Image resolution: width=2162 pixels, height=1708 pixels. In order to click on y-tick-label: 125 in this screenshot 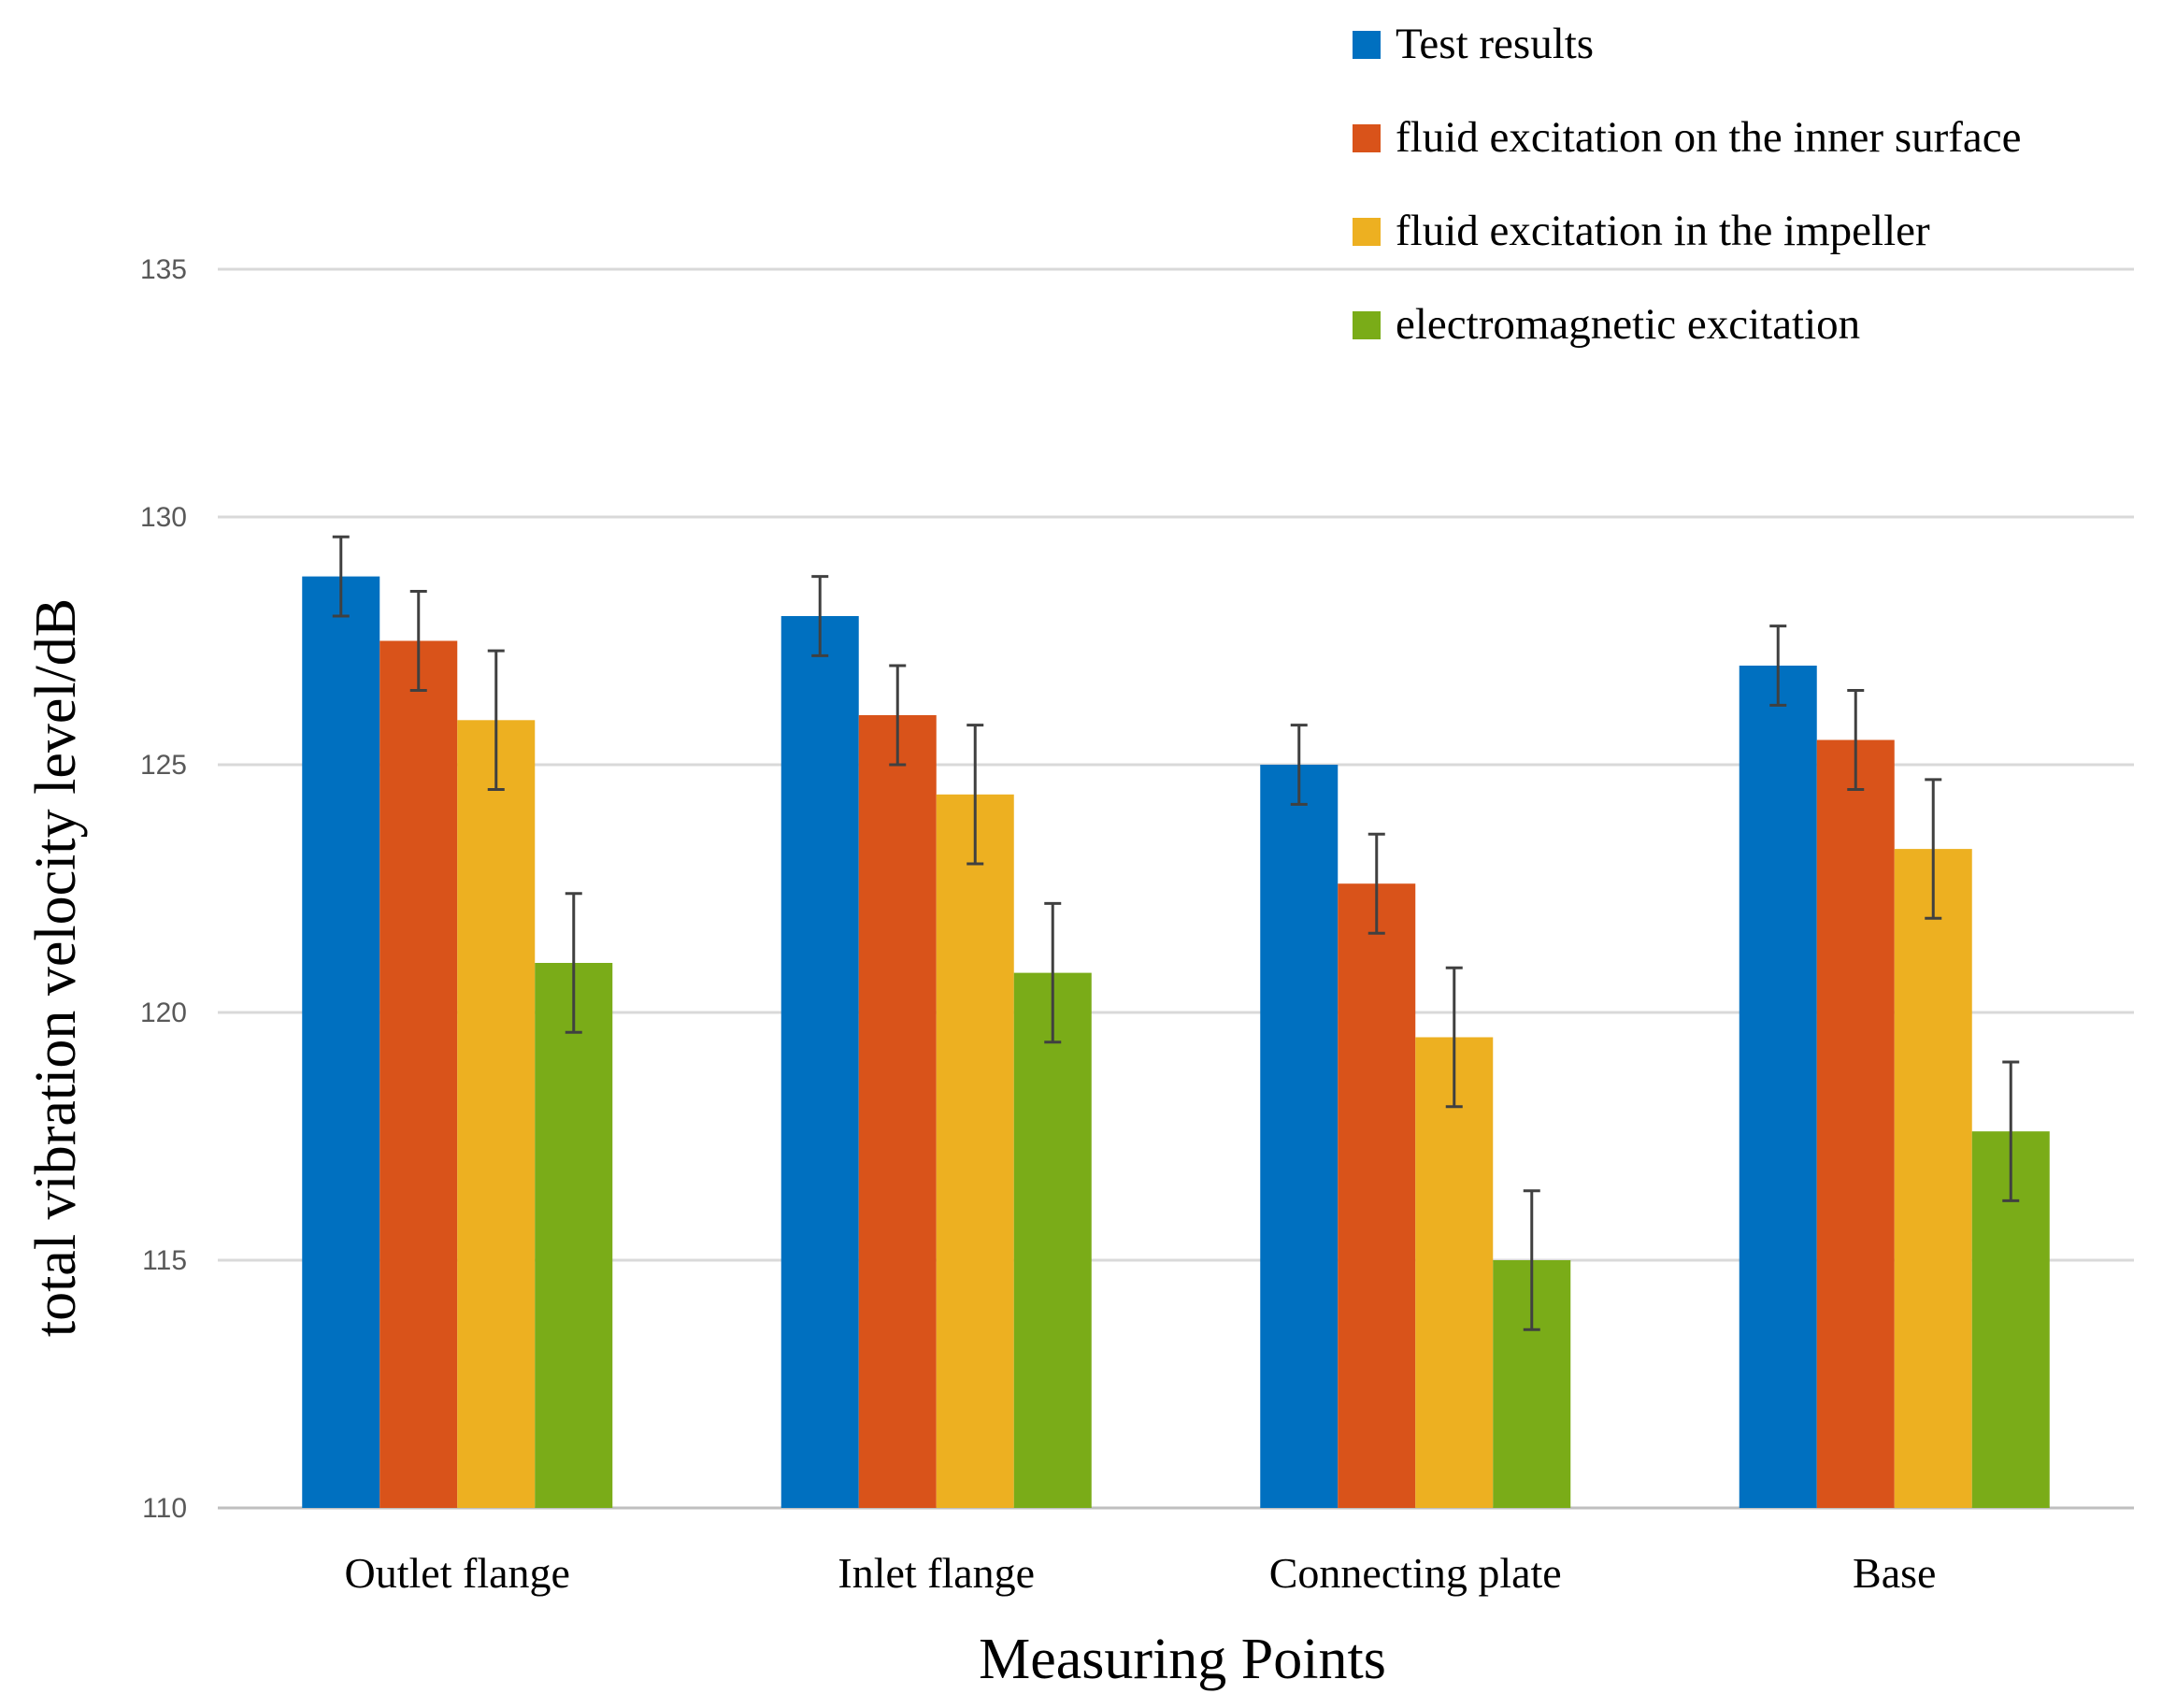, I will do `click(163, 765)`.